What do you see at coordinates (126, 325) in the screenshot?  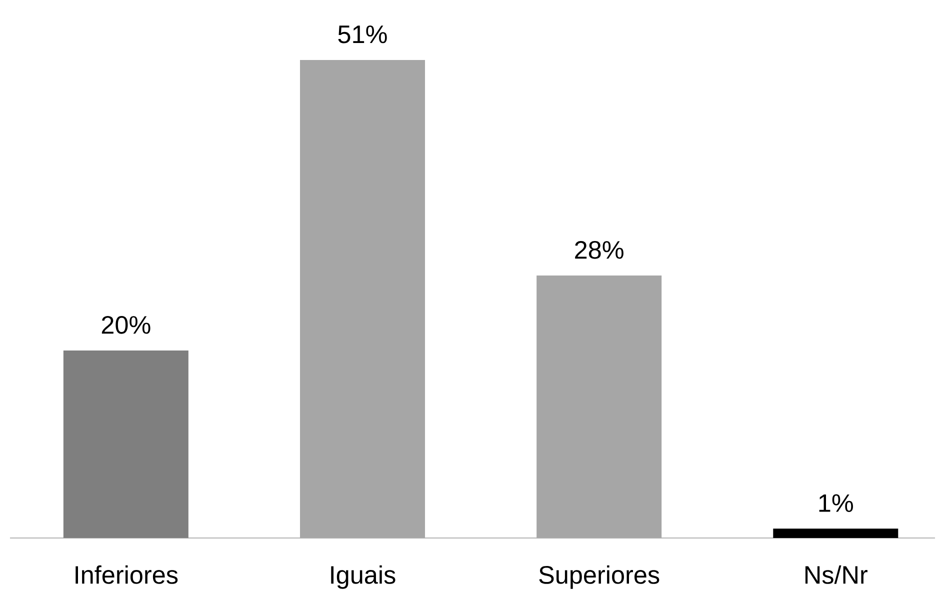 I see `data-label: 20%` at bounding box center [126, 325].